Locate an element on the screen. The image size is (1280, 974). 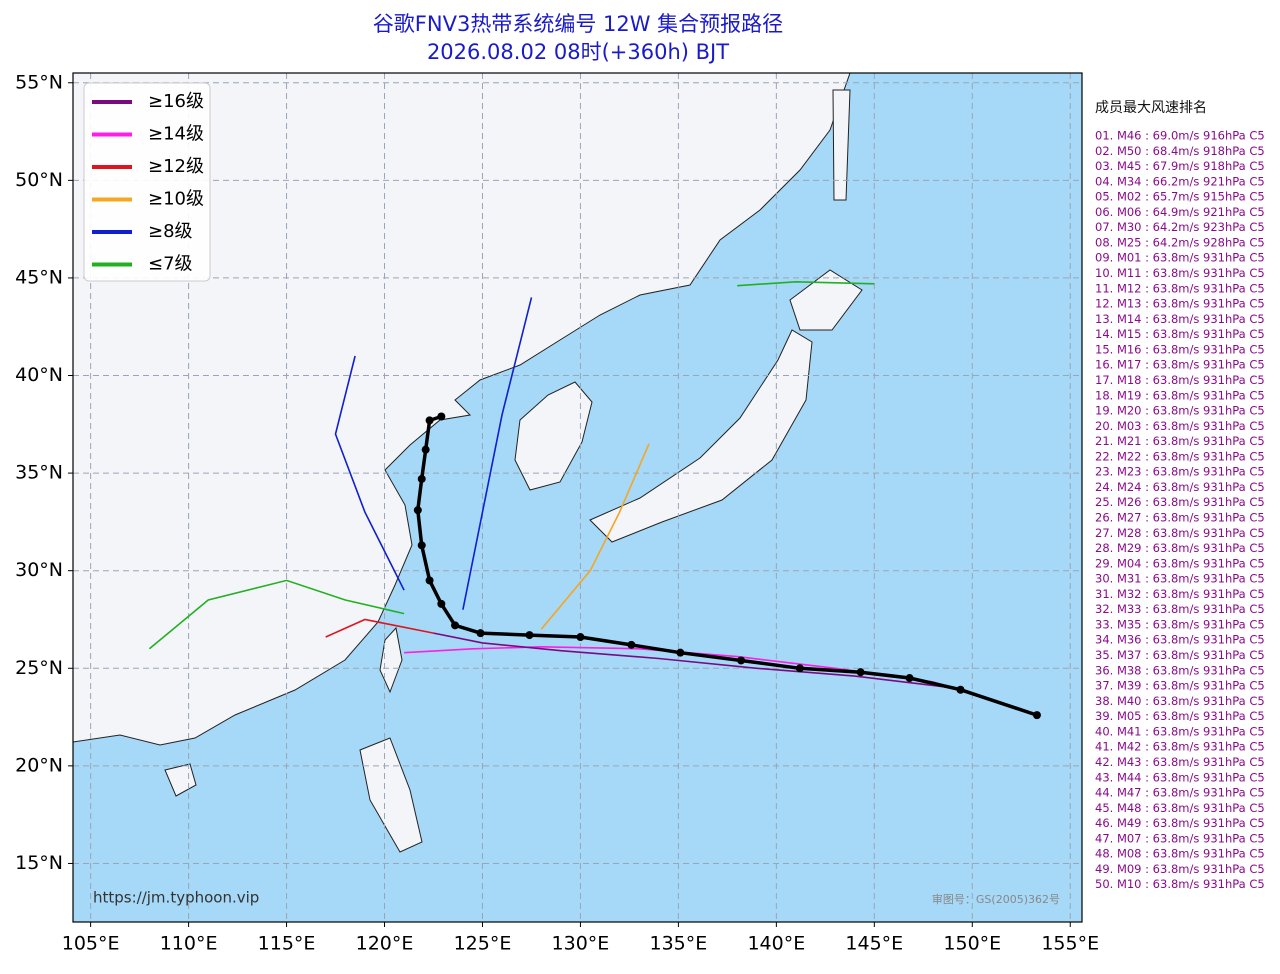
ranking-item: 50. M10 : 63.8m/s 931hPa C5 is located at coordinates (1180, 884).